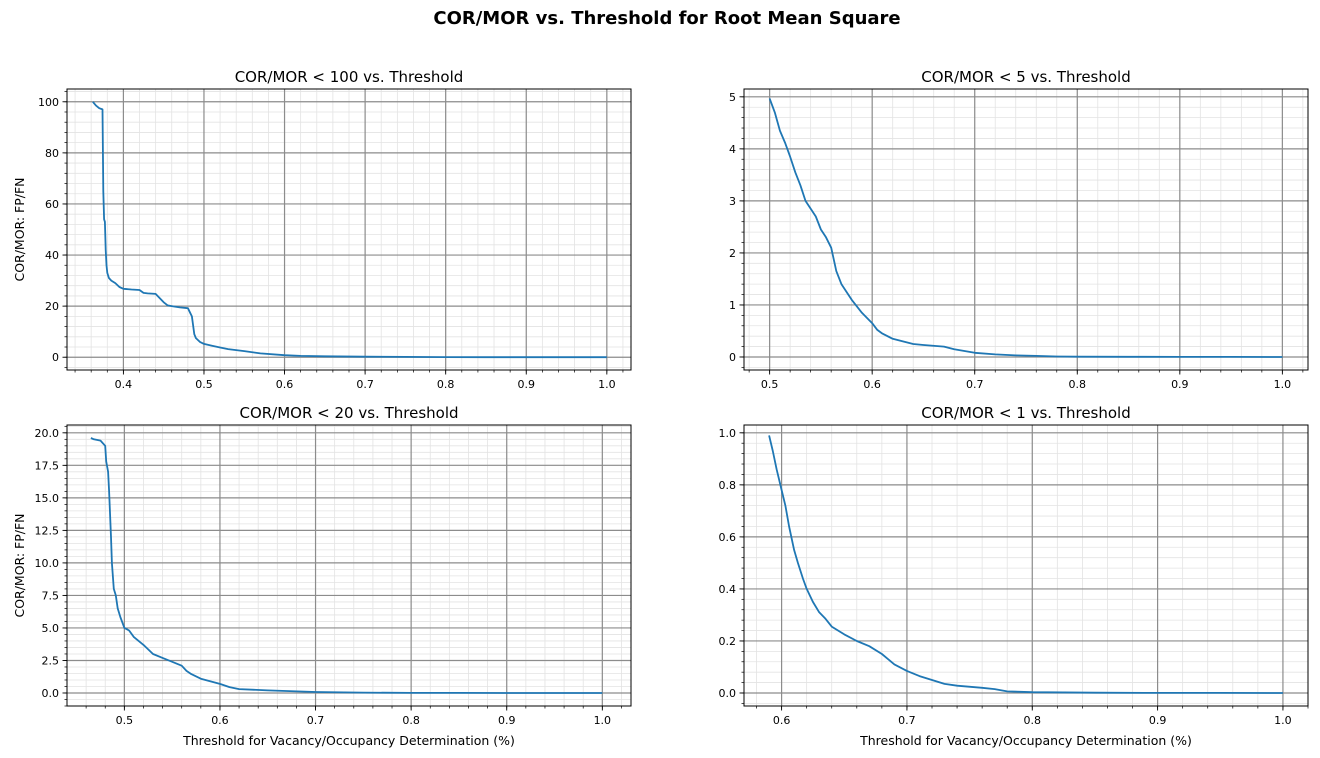 This screenshot has width=1320, height=758. Describe the element at coordinates (732, 149) in the screenshot. I see `y-tick-label: 4` at that location.